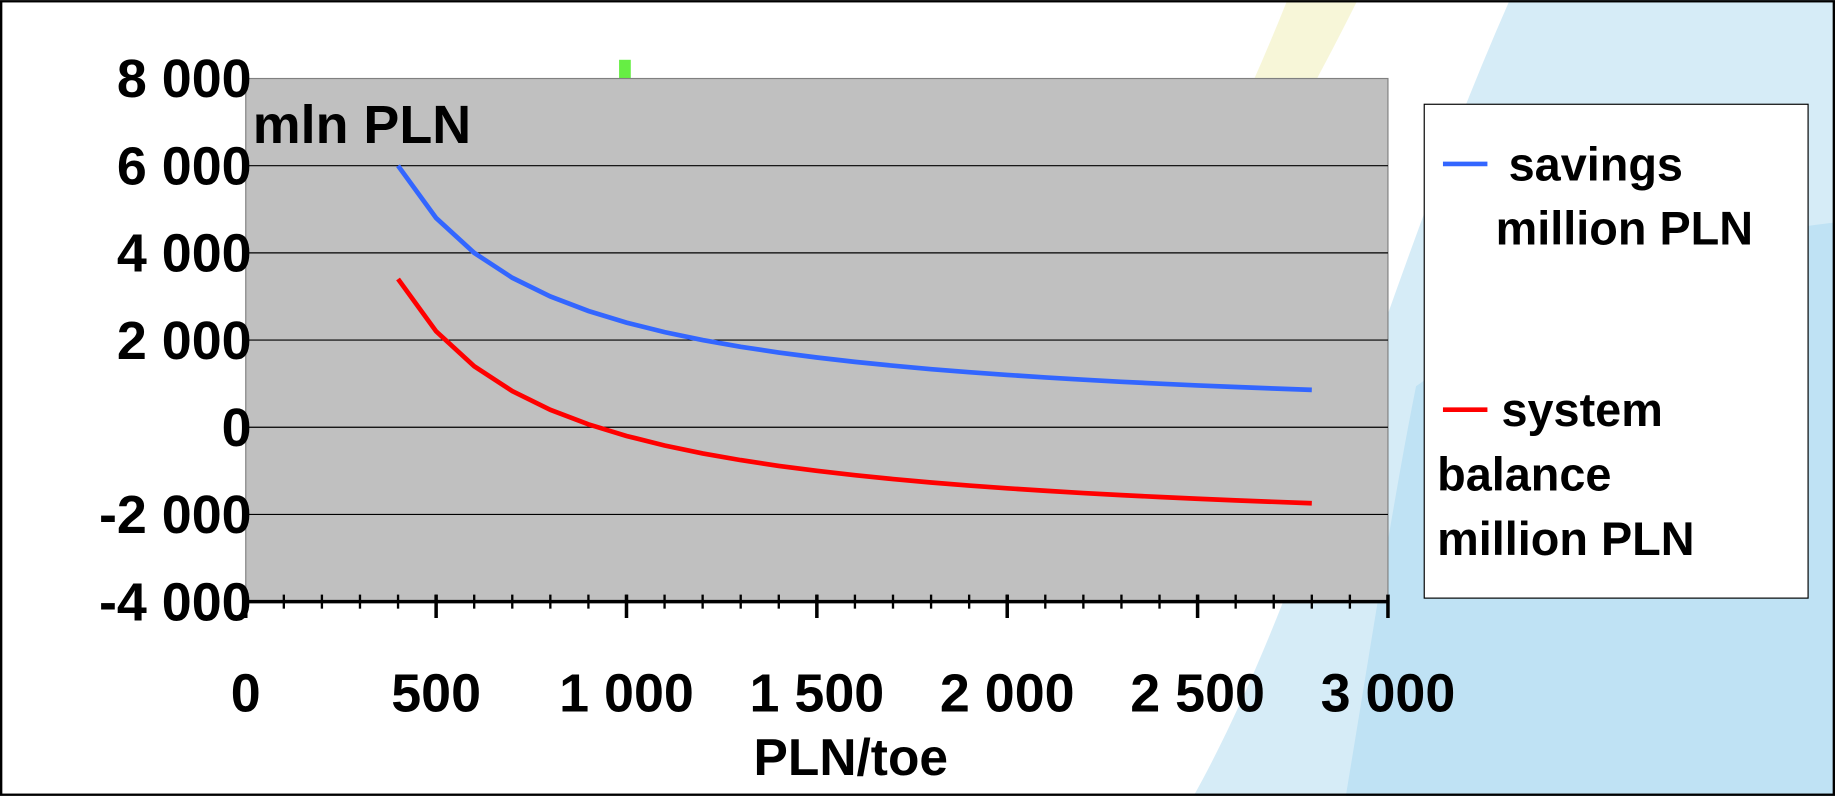 The width and height of the screenshot is (1835, 796). I want to click on x-tick-label: 500, so click(436, 694).